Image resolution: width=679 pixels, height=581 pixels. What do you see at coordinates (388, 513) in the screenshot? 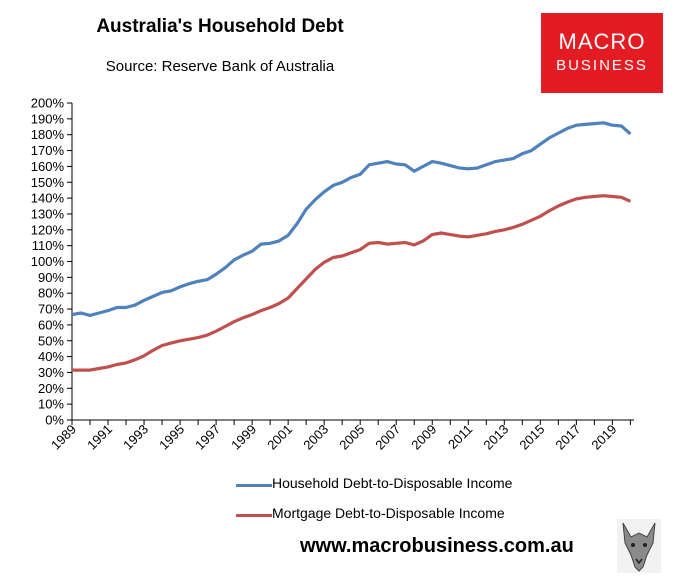
I see `legend-label-mortgage: Mortgage Debt-to-Disposable Income` at bounding box center [388, 513].